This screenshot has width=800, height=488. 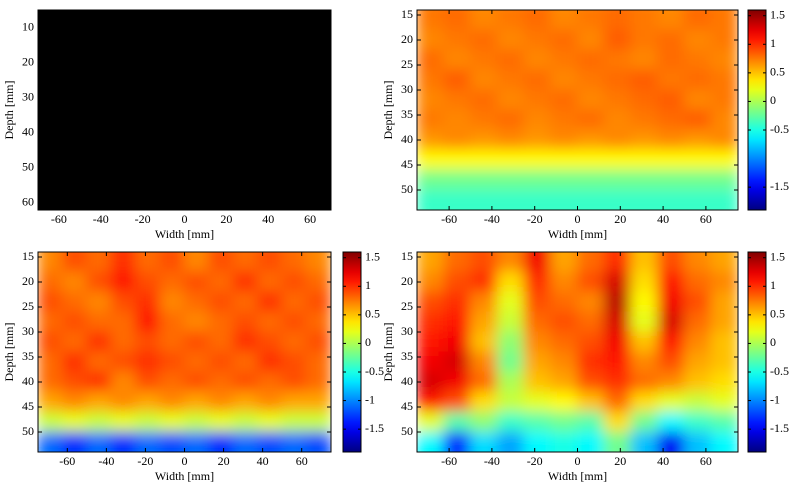 I want to click on colorbar-tick-label: -0.5, so click(x=779, y=371).